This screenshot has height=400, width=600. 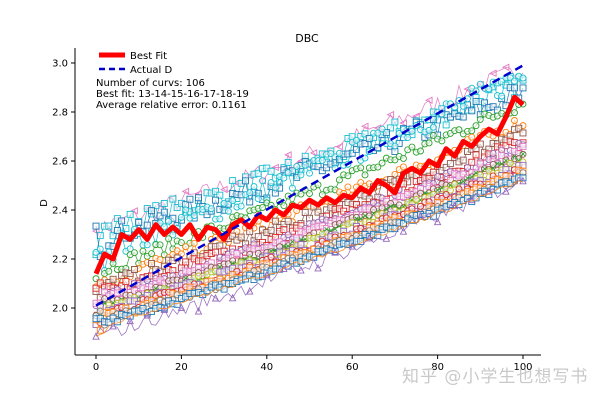 I want to click on y-tick-label: 2.8, so click(x=60, y=113).